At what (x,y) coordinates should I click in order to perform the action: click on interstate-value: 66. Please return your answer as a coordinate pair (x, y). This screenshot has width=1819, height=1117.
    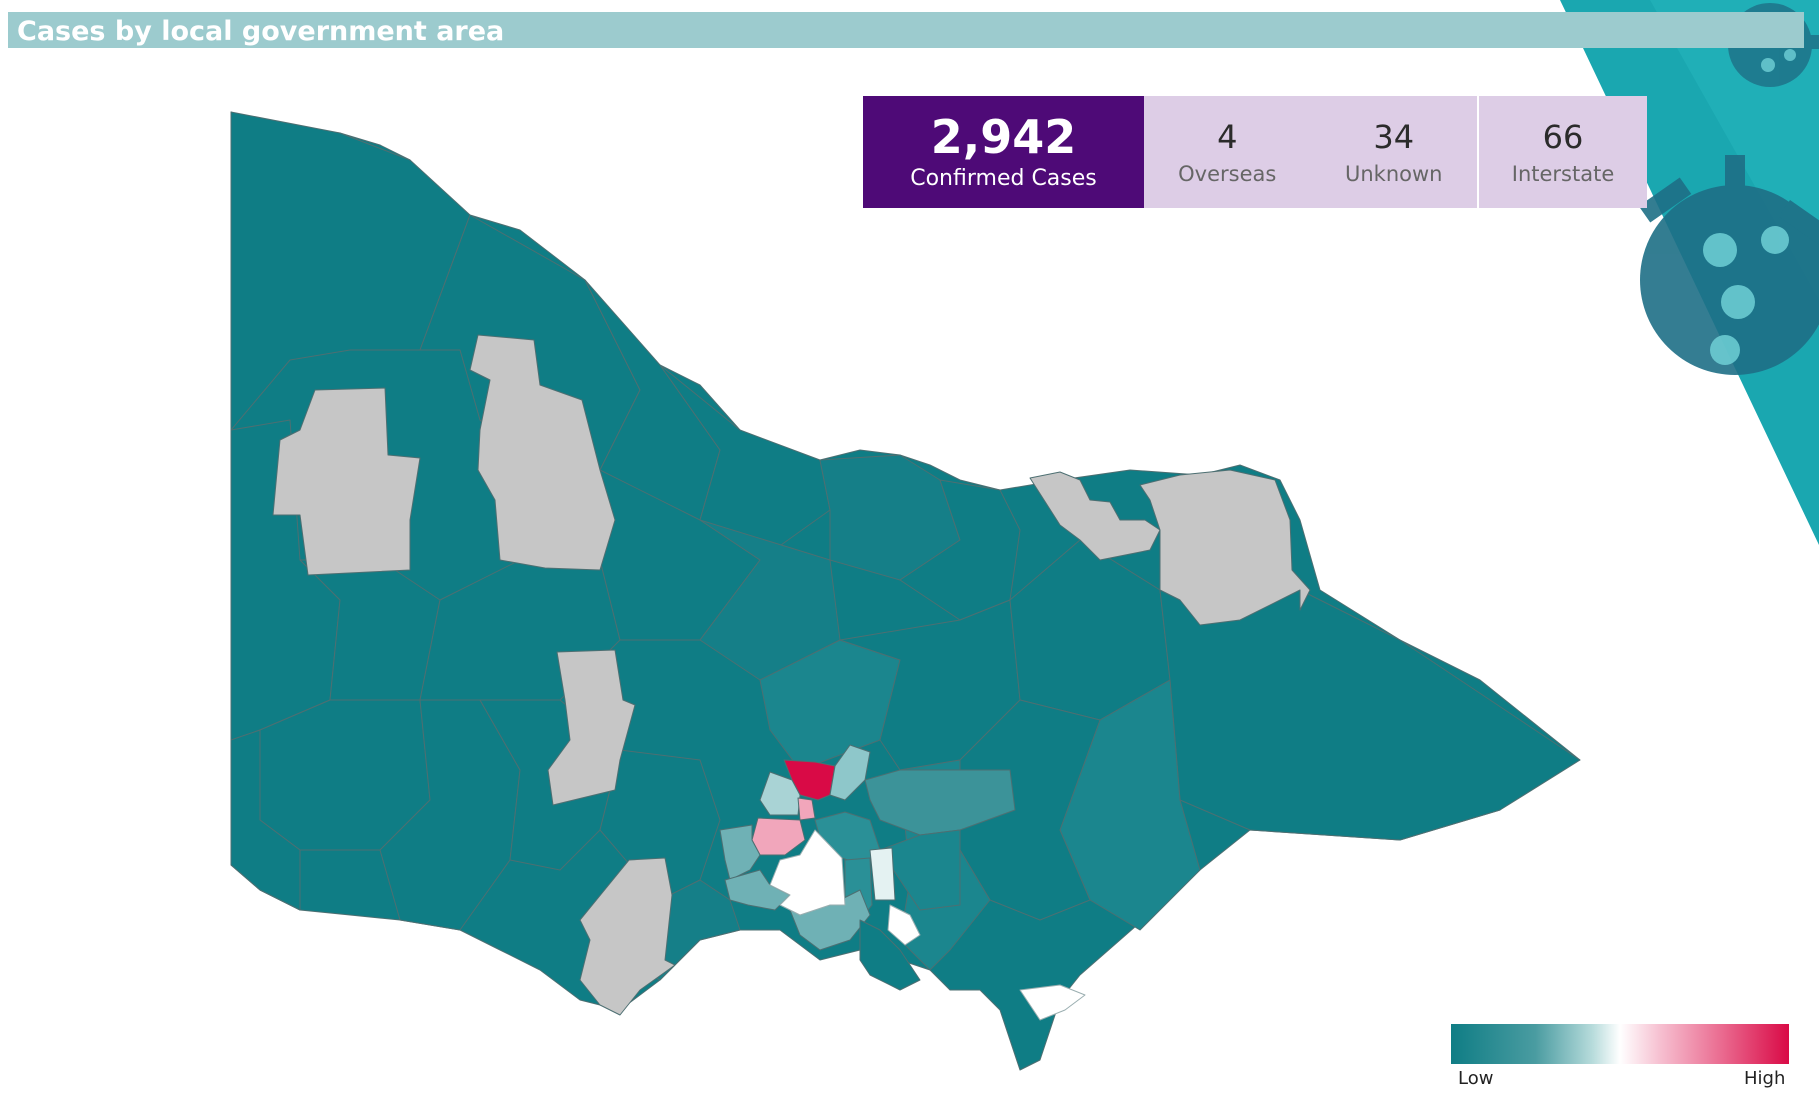
    Looking at the image, I should click on (1563, 137).